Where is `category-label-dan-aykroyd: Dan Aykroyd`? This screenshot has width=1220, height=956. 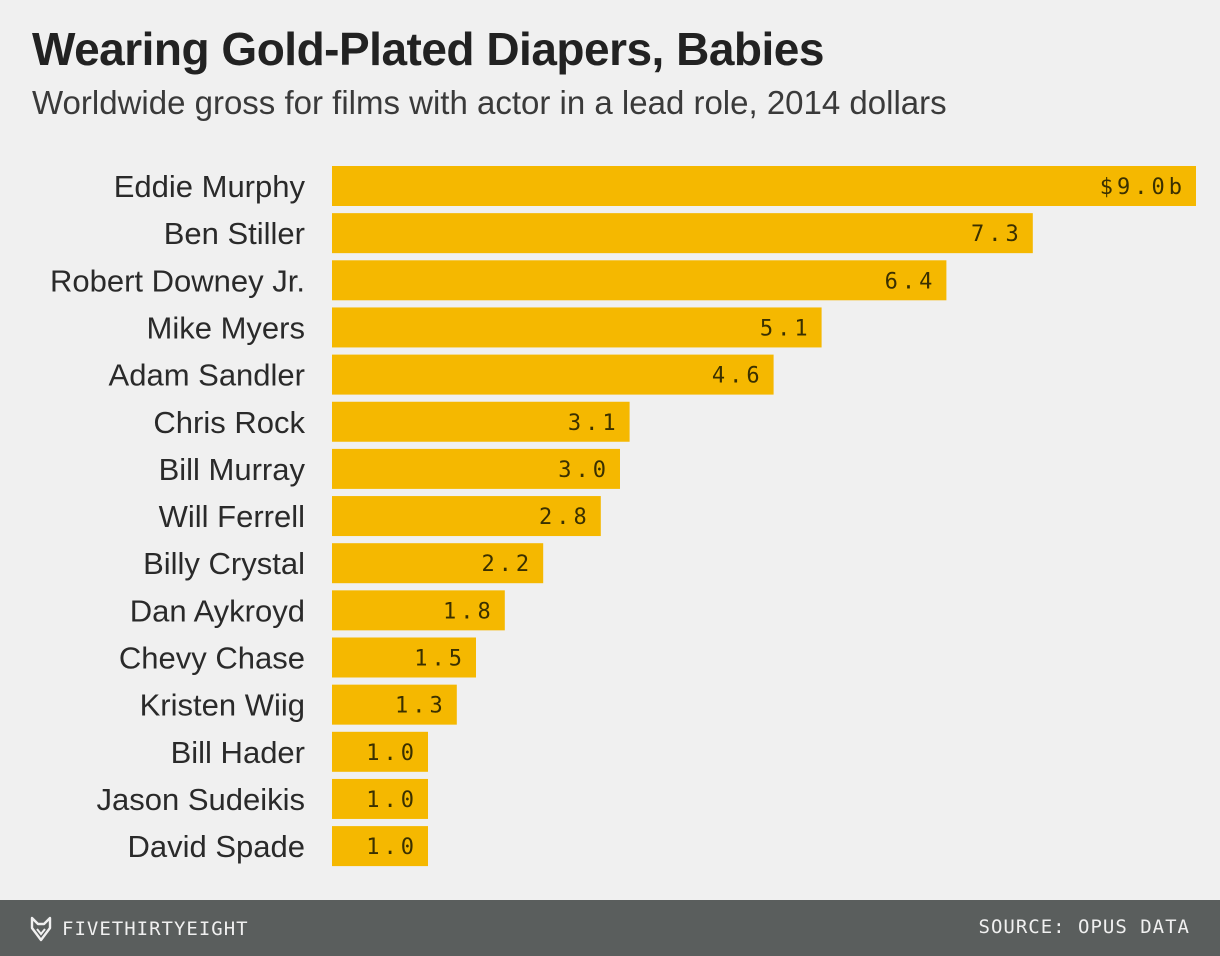
category-label-dan-aykroyd: Dan Aykroyd is located at coordinates (217, 610).